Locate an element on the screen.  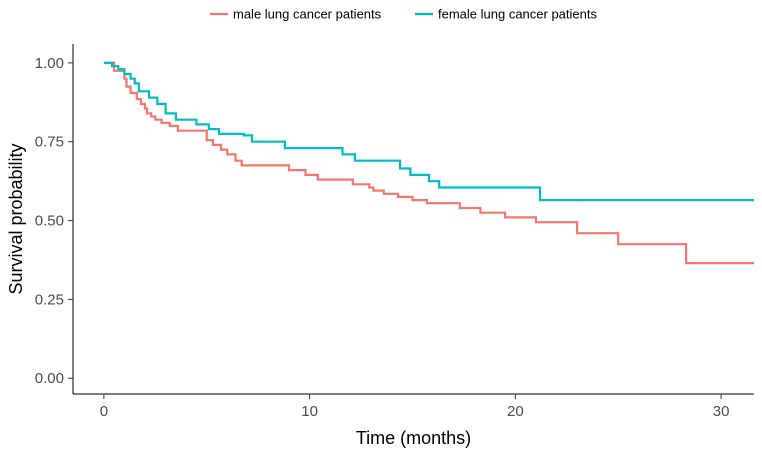
x-tick-label: 20 is located at coordinates (515, 411).